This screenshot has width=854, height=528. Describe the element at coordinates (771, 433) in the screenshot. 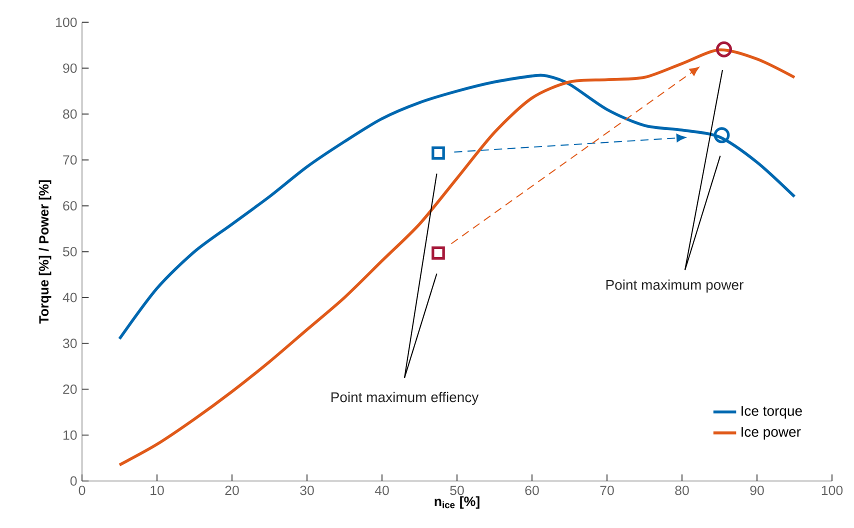

I see `legend-label: Ice power` at that location.